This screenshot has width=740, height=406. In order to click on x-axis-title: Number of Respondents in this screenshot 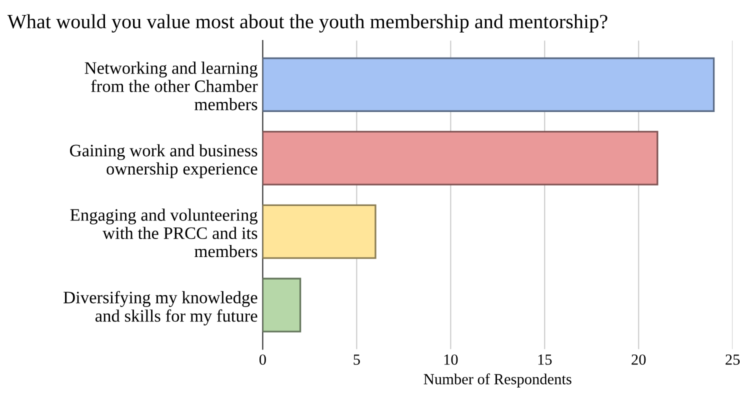, I will do `click(498, 380)`.